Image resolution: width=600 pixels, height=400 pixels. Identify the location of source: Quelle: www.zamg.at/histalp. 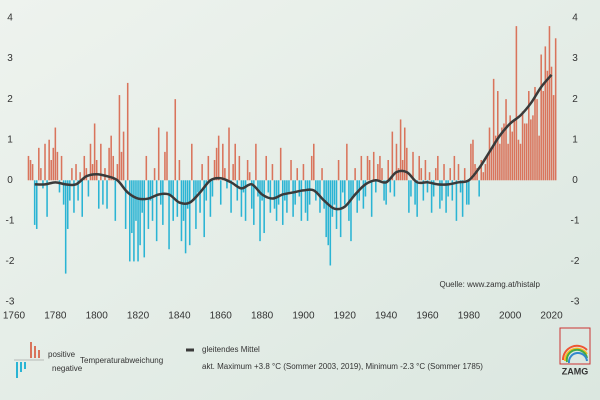
(490, 284).